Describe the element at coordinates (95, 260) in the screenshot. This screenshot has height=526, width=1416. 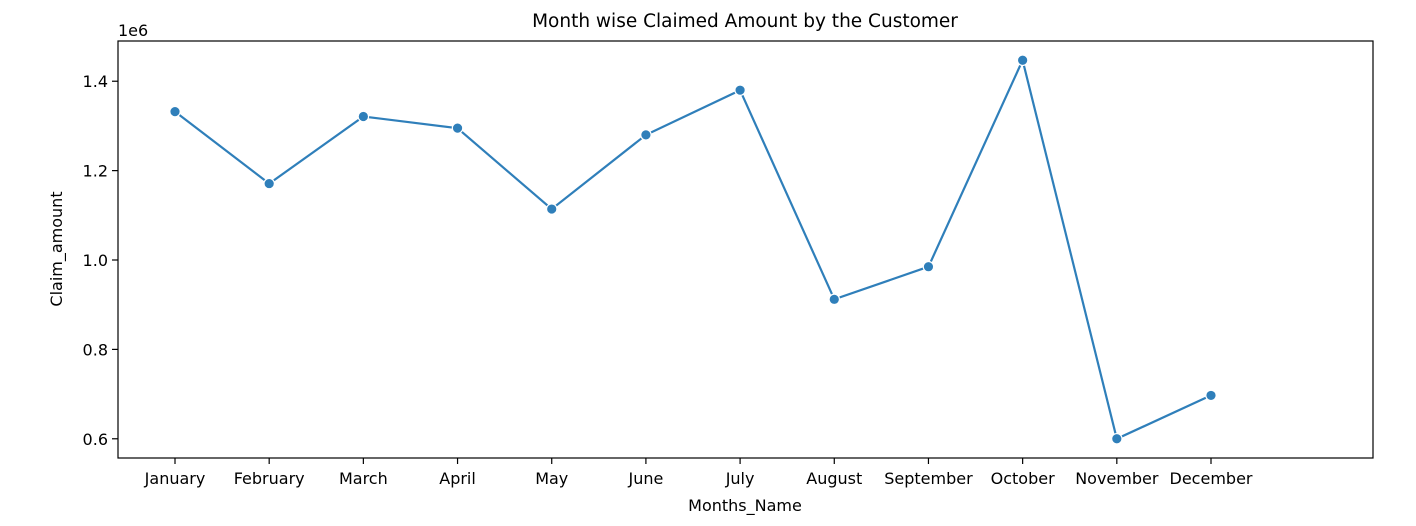
I see `y-tick-label: 1.0` at that location.